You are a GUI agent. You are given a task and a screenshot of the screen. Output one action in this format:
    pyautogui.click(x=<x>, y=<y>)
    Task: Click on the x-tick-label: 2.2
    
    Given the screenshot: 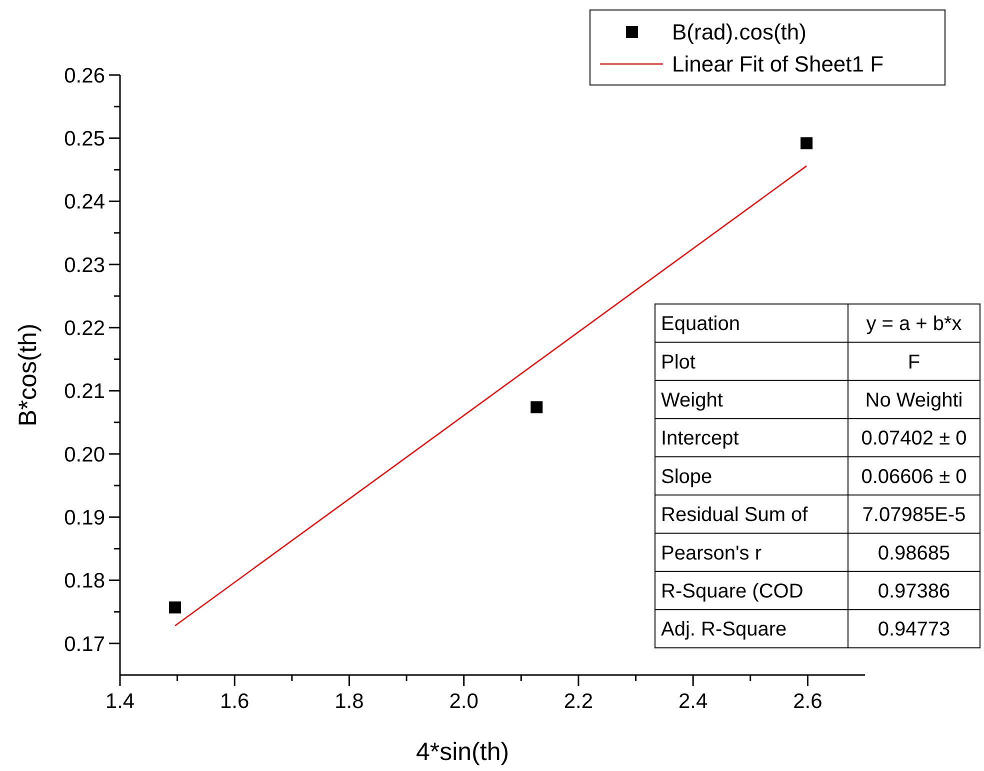 What is the action you would take?
    pyautogui.click(x=579, y=701)
    